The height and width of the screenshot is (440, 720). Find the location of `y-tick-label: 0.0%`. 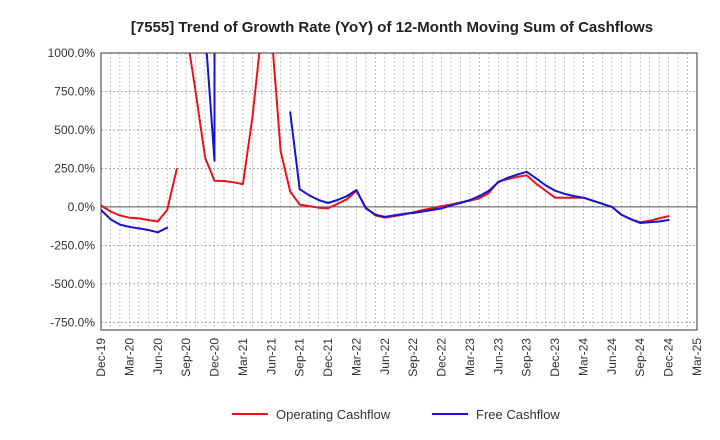

y-tick-label: 0.0% is located at coordinates (82, 207).